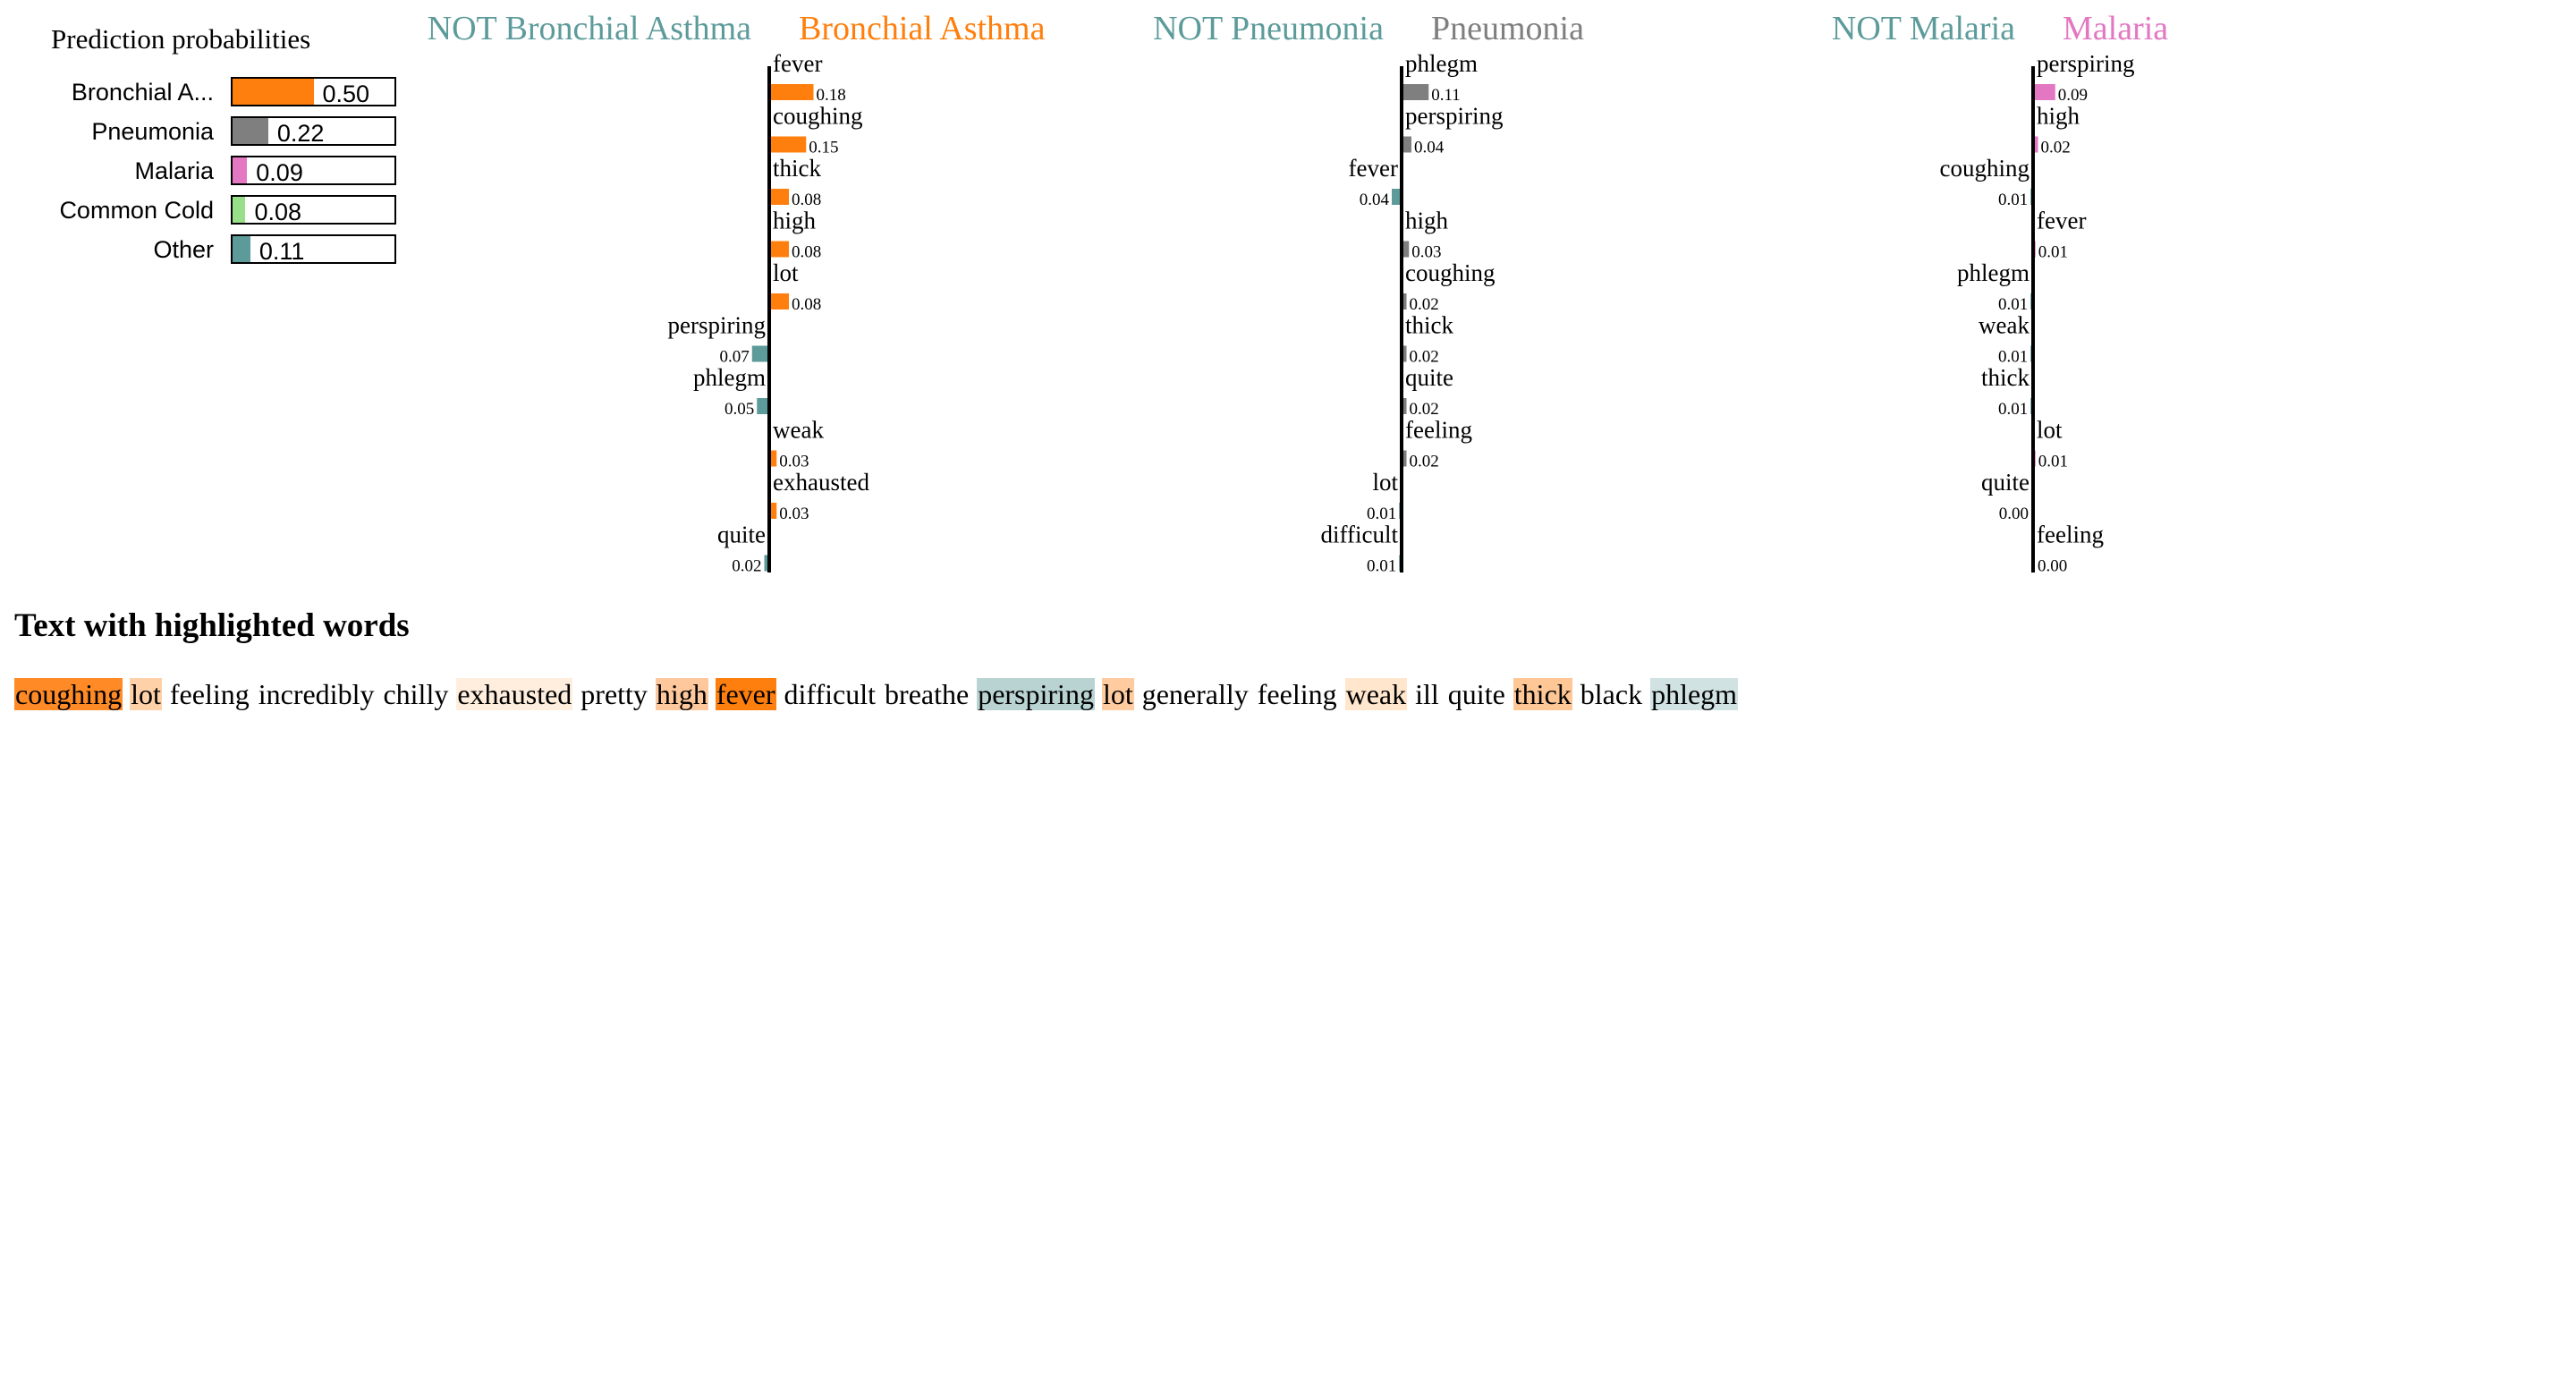 This screenshot has width=2576, height=1374. I want to click on probability-label: Malaria, so click(174, 170).